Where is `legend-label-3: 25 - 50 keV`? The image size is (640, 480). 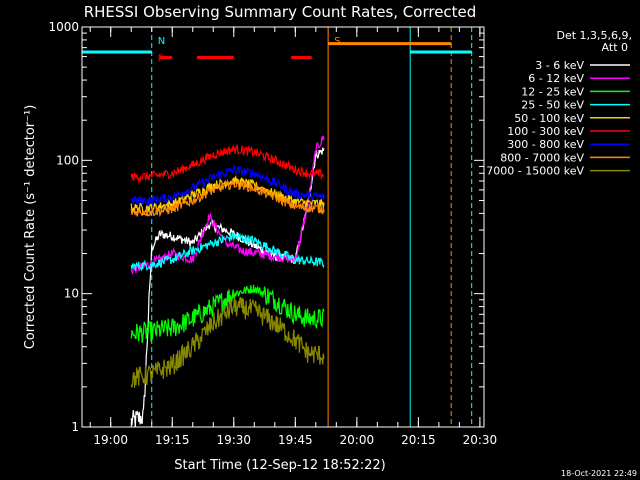
legend-label-3: 25 - 50 keV is located at coordinates (552, 105).